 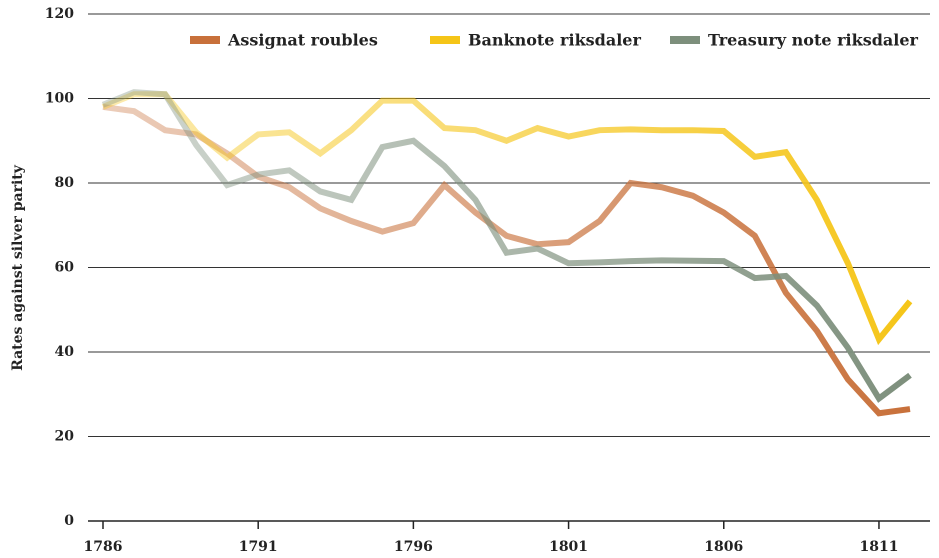 What do you see at coordinates (59, 99) in the screenshot?
I see `y-tick-label: 100` at bounding box center [59, 99].